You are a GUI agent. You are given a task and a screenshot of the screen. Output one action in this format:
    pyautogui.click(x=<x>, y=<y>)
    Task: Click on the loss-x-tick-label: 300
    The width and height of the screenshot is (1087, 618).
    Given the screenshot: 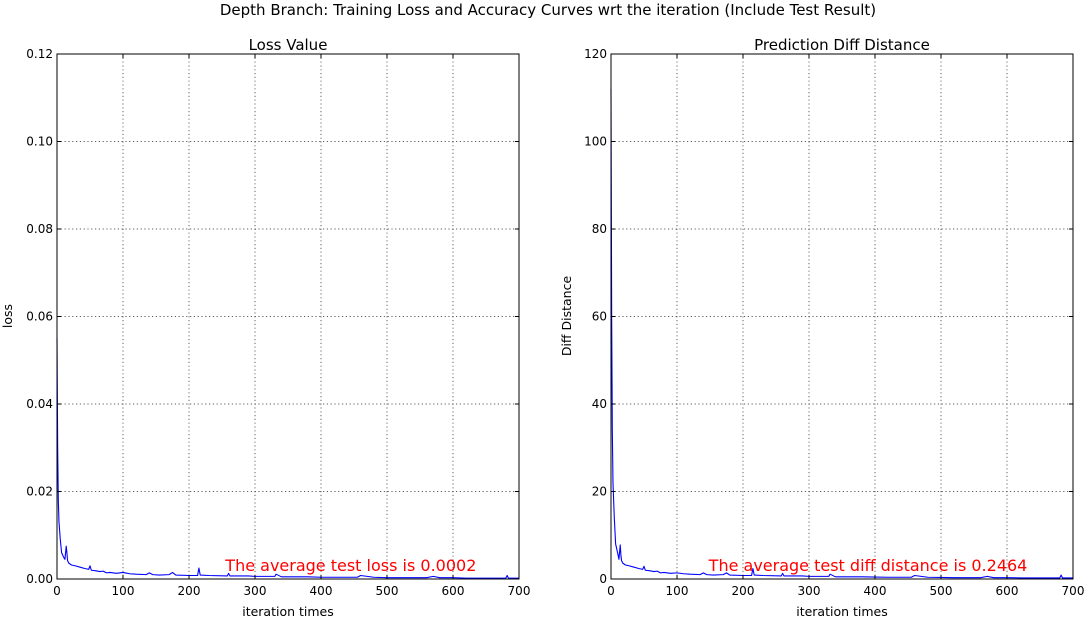 What is the action you would take?
    pyautogui.click(x=255, y=591)
    